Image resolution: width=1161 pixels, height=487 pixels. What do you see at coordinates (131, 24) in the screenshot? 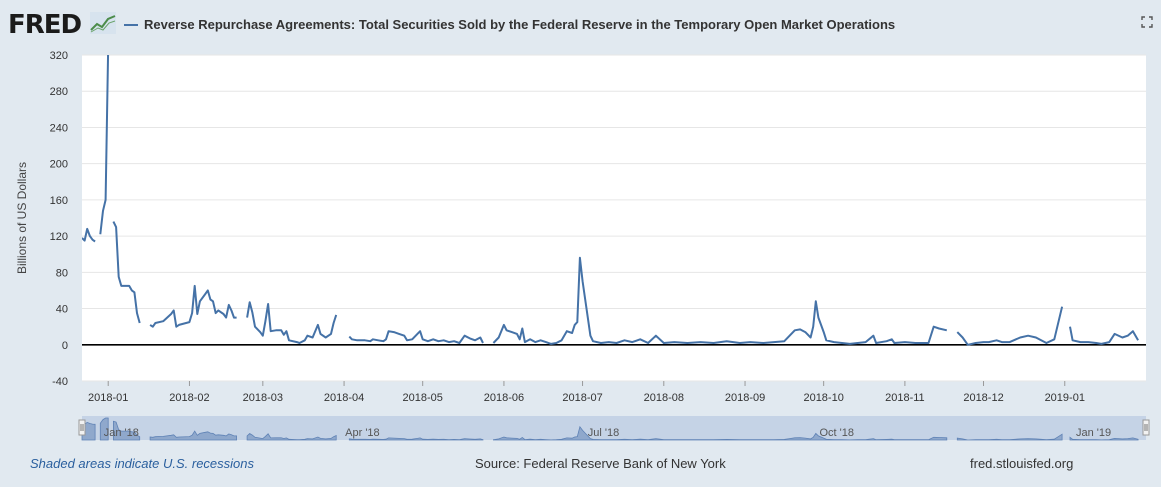
I see `legend-swatch` at bounding box center [131, 24].